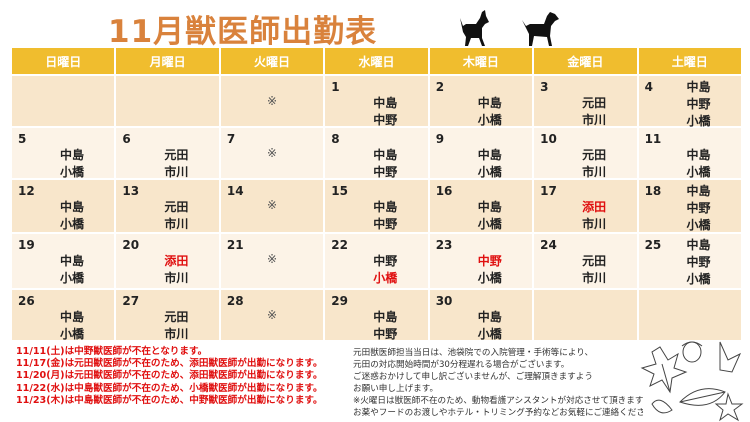  Describe the element at coordinates (481, 206) in the screenshot. I see `calendar-day-cell: 16 中島 小橋` at that location.